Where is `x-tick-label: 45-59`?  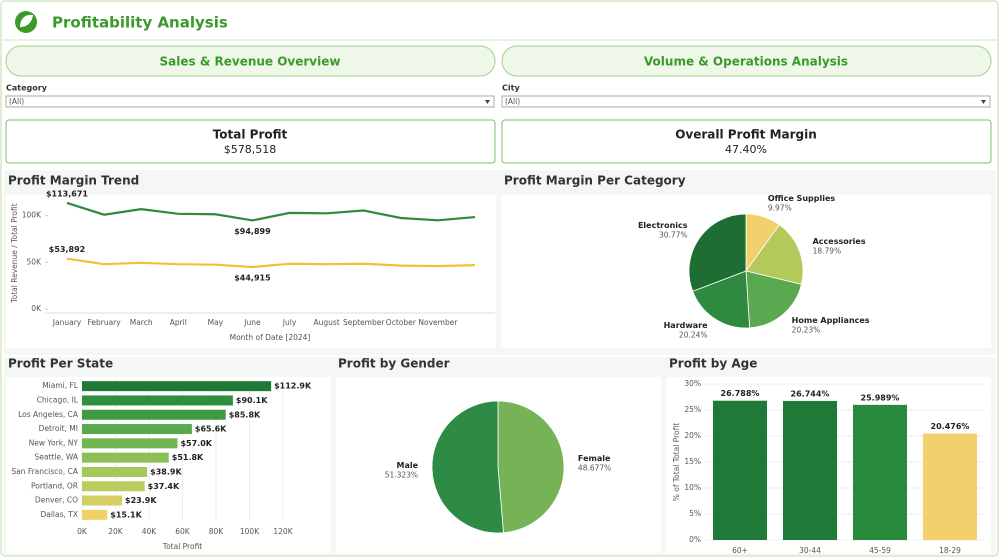
x-tick-label: 45-59 is located at coordinates (880, 550).